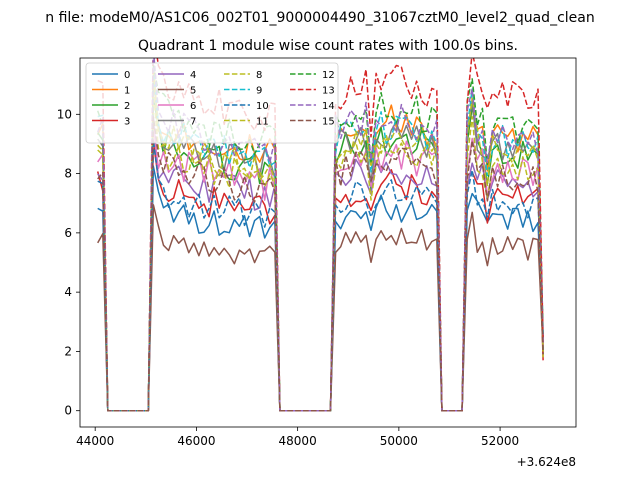  I want to click on x-tick-label: 44000, so click(95, 441).